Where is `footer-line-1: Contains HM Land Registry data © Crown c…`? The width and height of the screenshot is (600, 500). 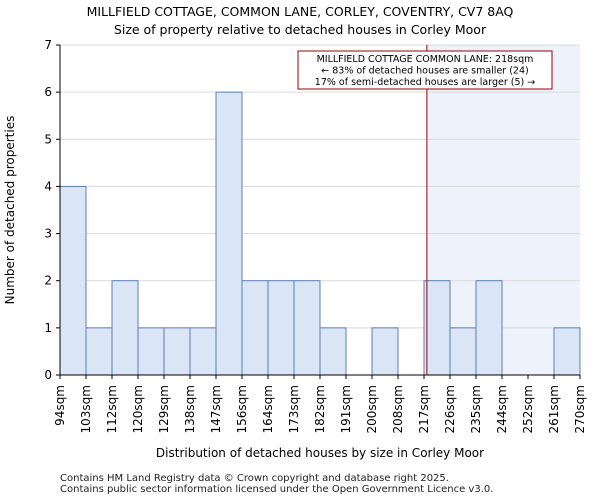
footer-line-1: Contains HM Land Registry data © Crown c… is located at coordinates (254, 478).